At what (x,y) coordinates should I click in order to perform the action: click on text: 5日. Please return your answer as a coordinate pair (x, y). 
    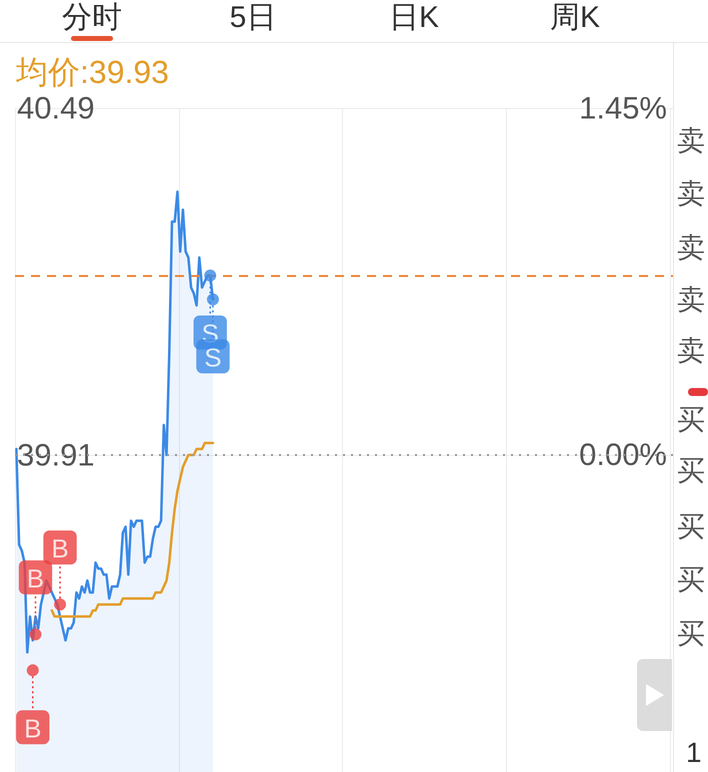
    Looking at the image, I should click on (253, 18).